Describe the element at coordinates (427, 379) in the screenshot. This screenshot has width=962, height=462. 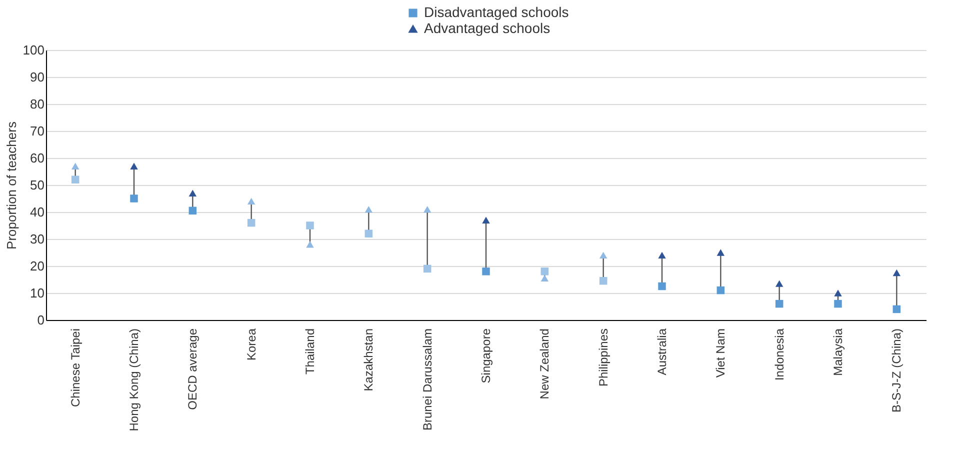
I see `x-tick-label: Brunei Darussalam` at that location.